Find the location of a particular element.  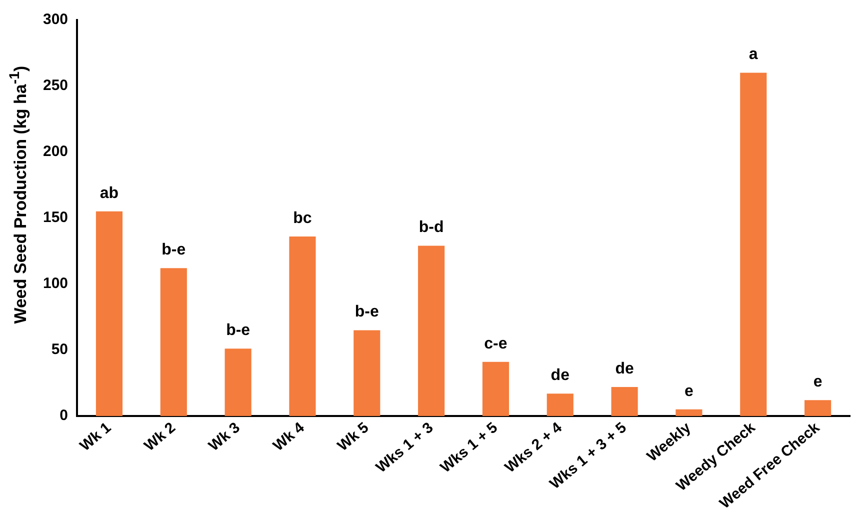

x-tick-label: Wk 5 is located at coordinates (353, 437).